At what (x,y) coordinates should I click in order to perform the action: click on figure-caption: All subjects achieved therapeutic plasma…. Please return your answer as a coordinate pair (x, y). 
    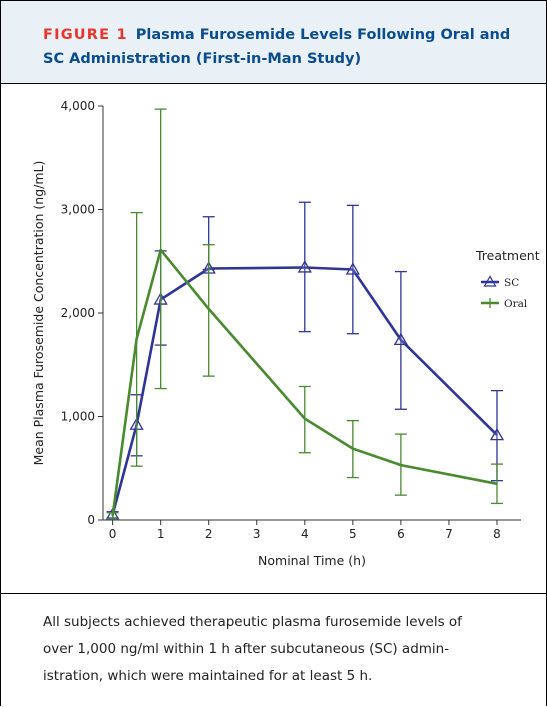
    Looking at the image, I should click on (283, 649).